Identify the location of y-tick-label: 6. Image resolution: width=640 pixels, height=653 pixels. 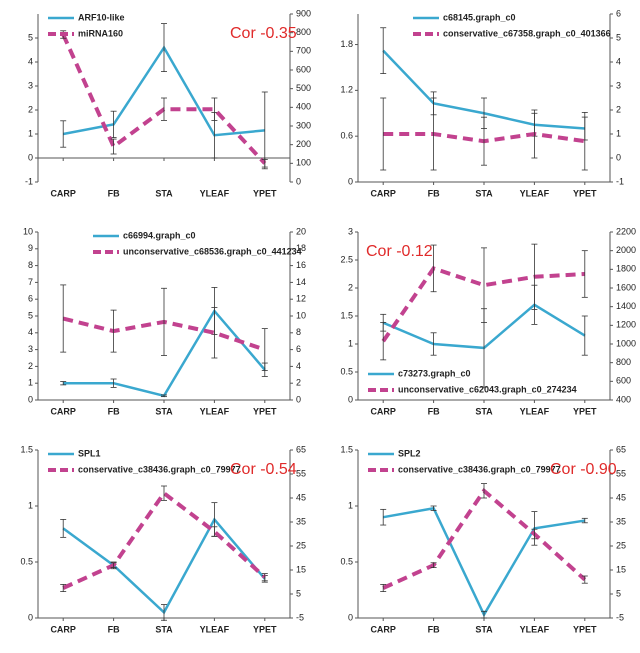
(30, 299).